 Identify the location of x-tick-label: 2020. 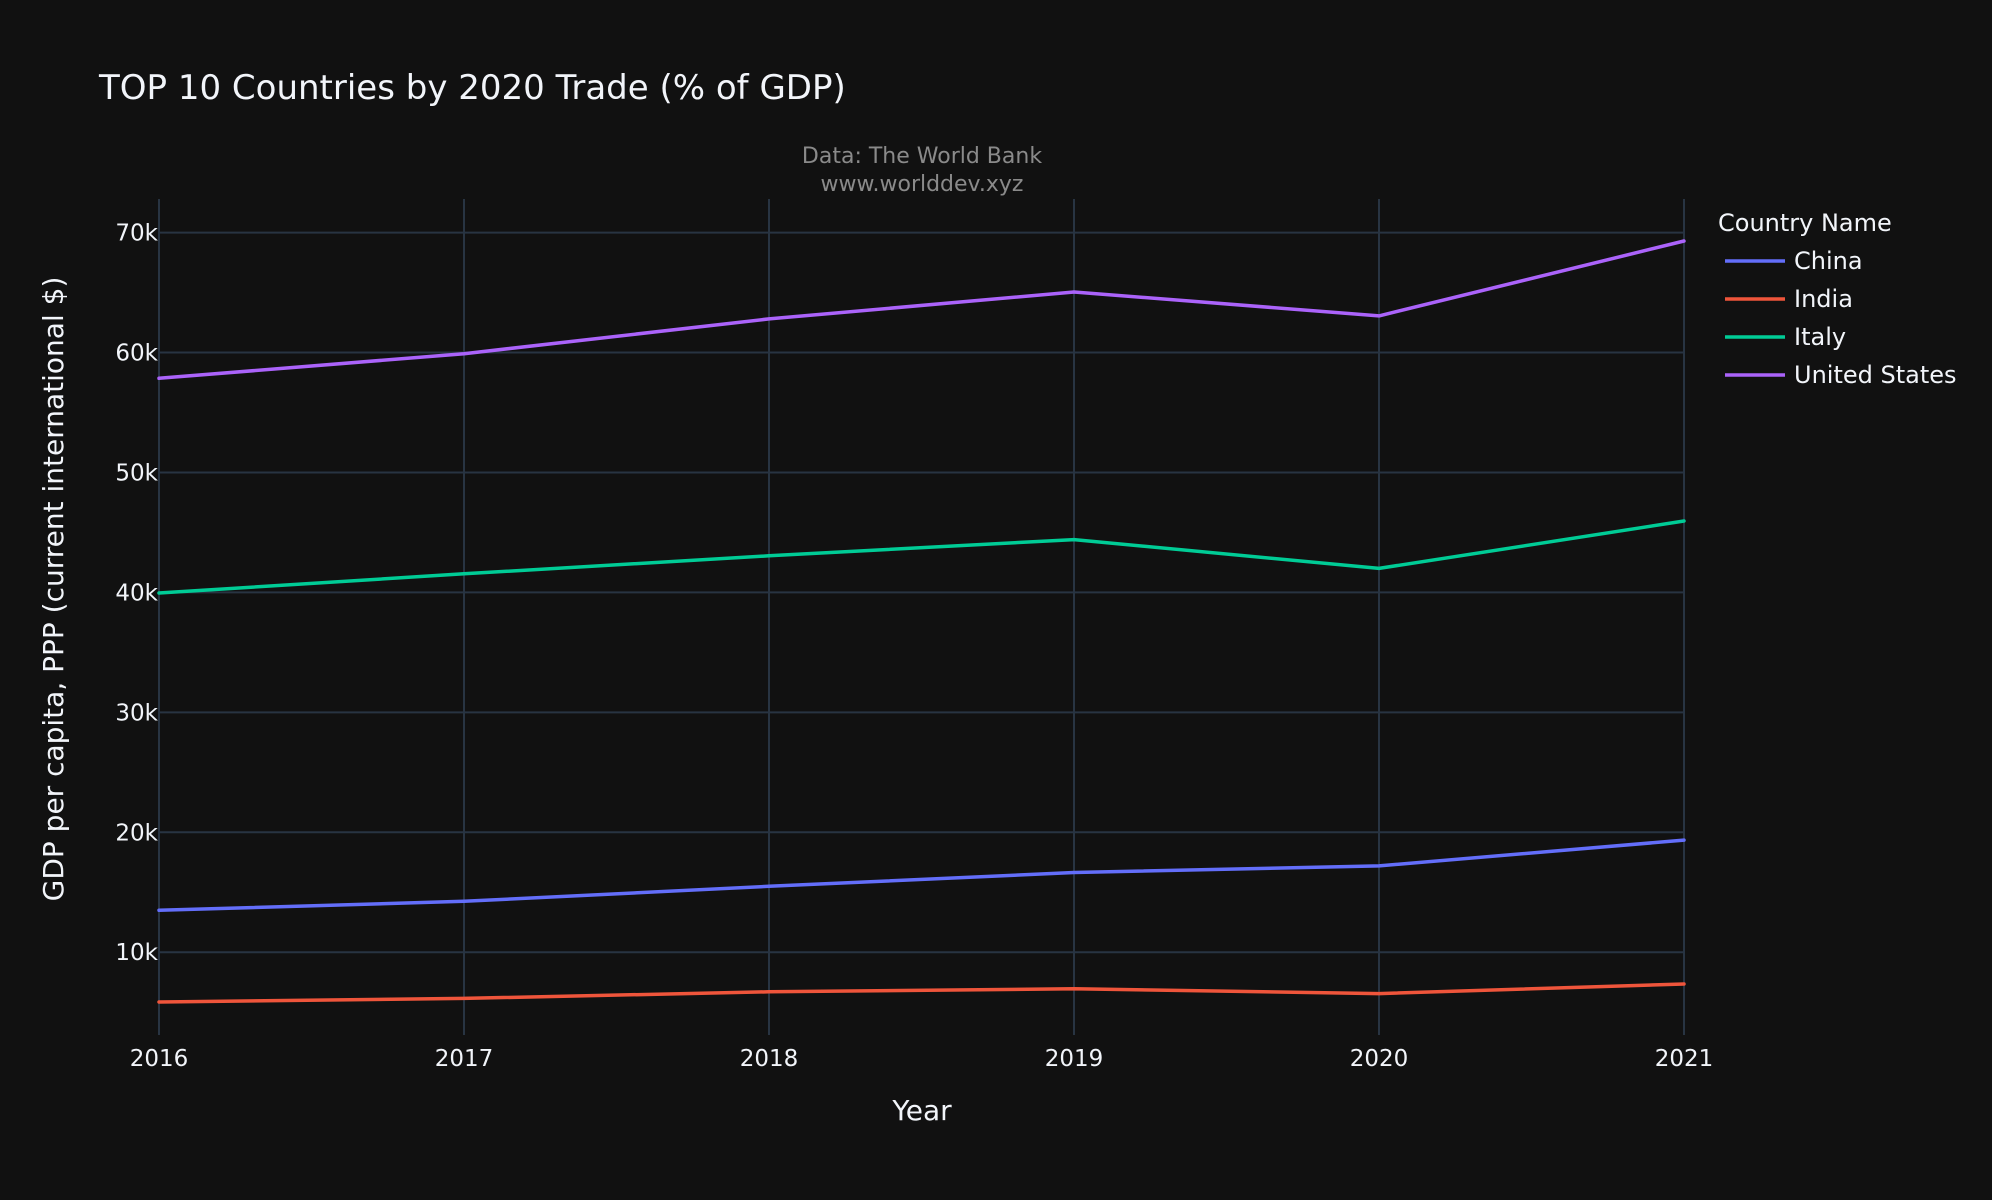
(1379, 1059).